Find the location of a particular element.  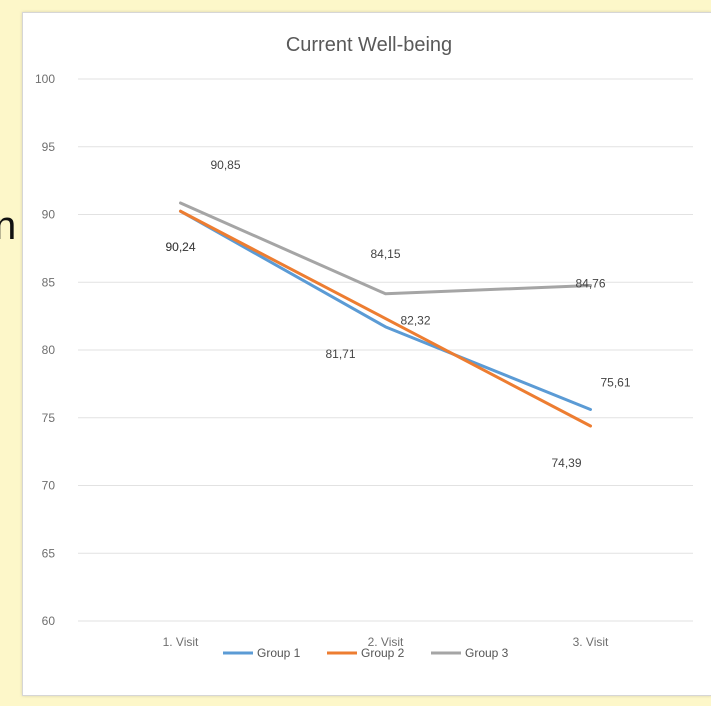

data-label: 84,76 is located at coordinates (590, 284).